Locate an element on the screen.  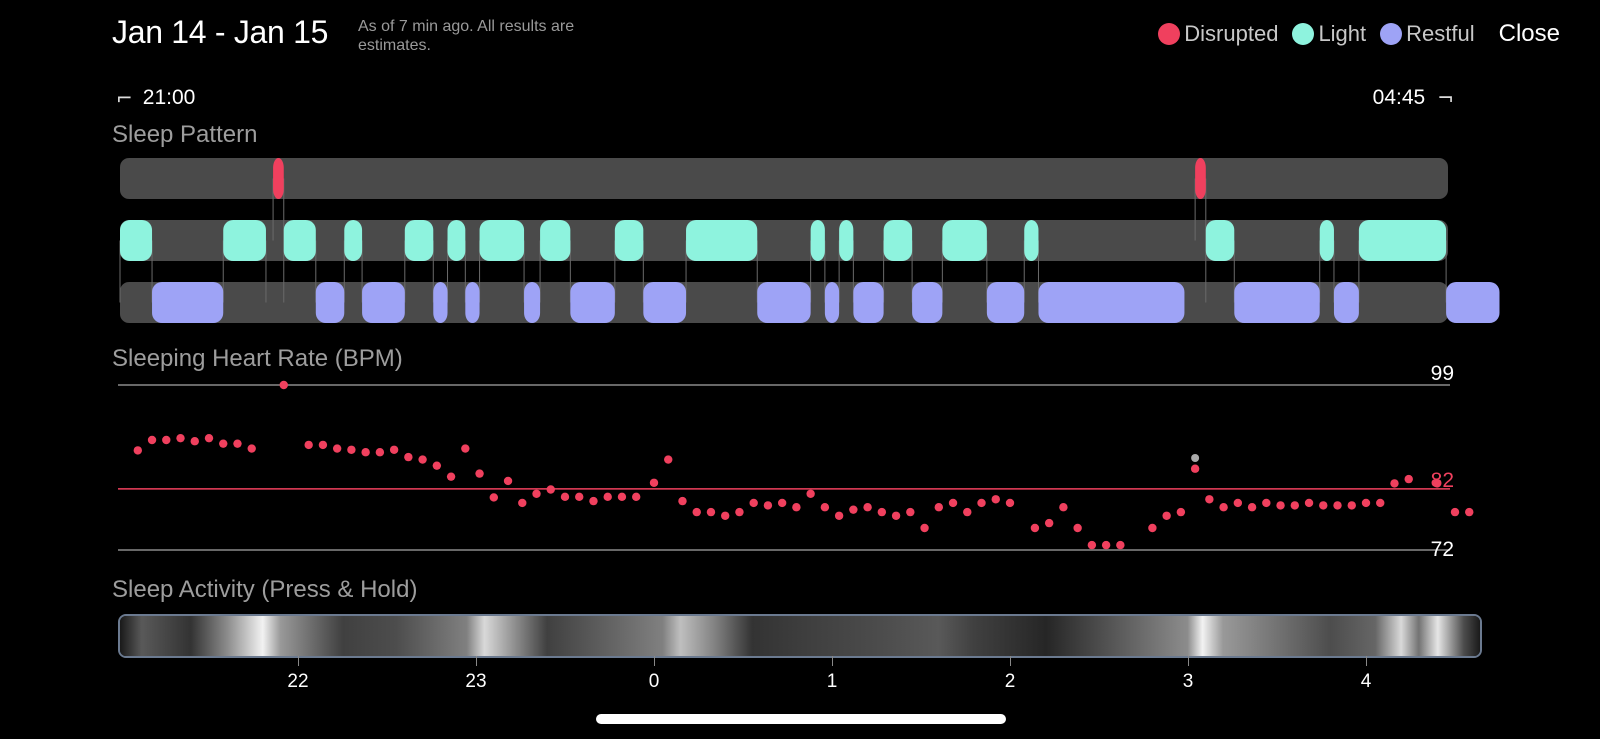
legend-restful: Restful is located at coordinates (1427, 34).